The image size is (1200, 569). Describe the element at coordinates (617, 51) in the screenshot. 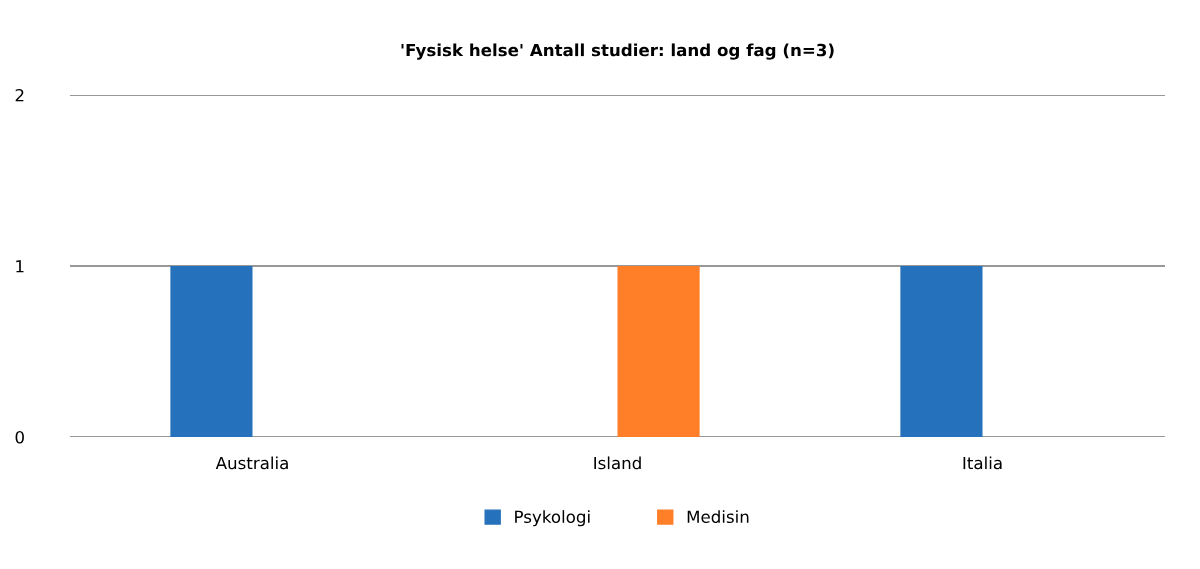

I see `chart-title: 'Fysisk helse' Antall studier: land og fag (n=3)` at that location.